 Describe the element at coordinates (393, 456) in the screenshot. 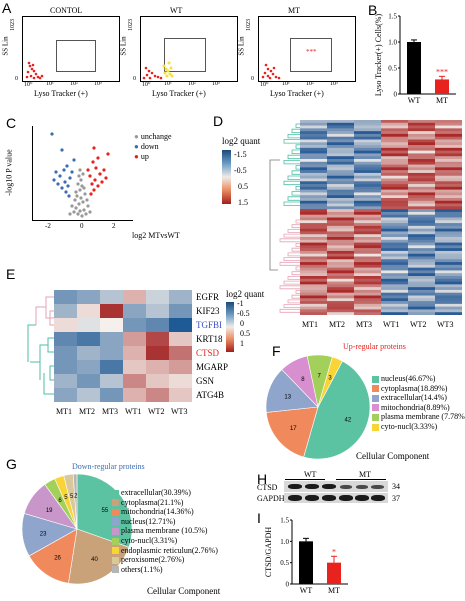

I see `pie-f-caption: Cellular Component` at that location.